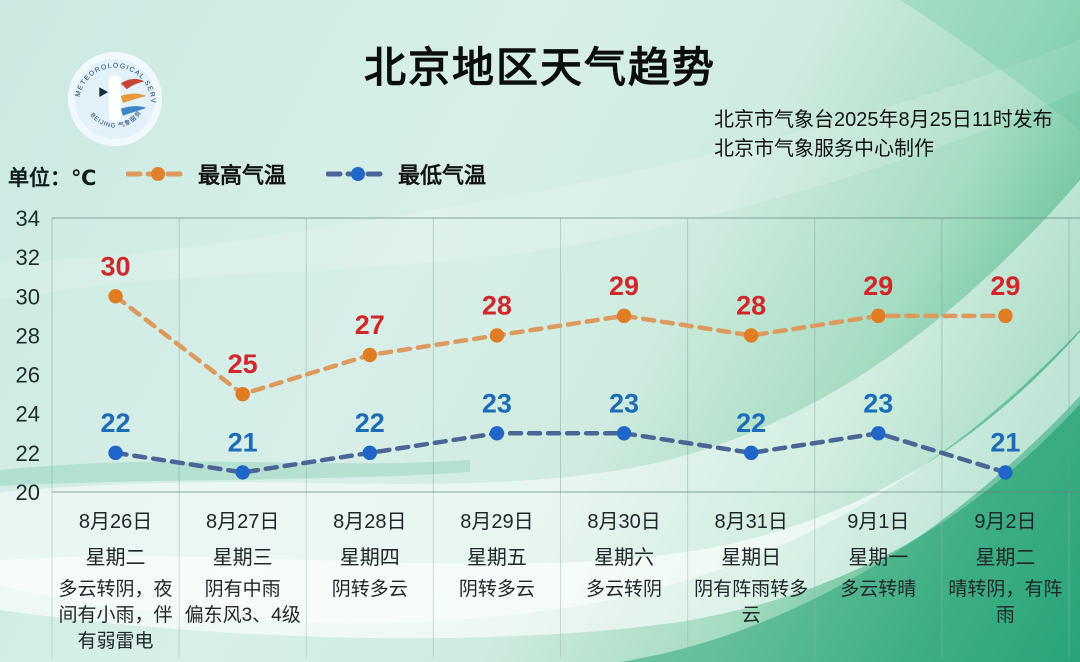  What do you see at coordinates (751, 522) in the screenshot?
I see `date-label: 8月31日` at bounding box center [751, 522].